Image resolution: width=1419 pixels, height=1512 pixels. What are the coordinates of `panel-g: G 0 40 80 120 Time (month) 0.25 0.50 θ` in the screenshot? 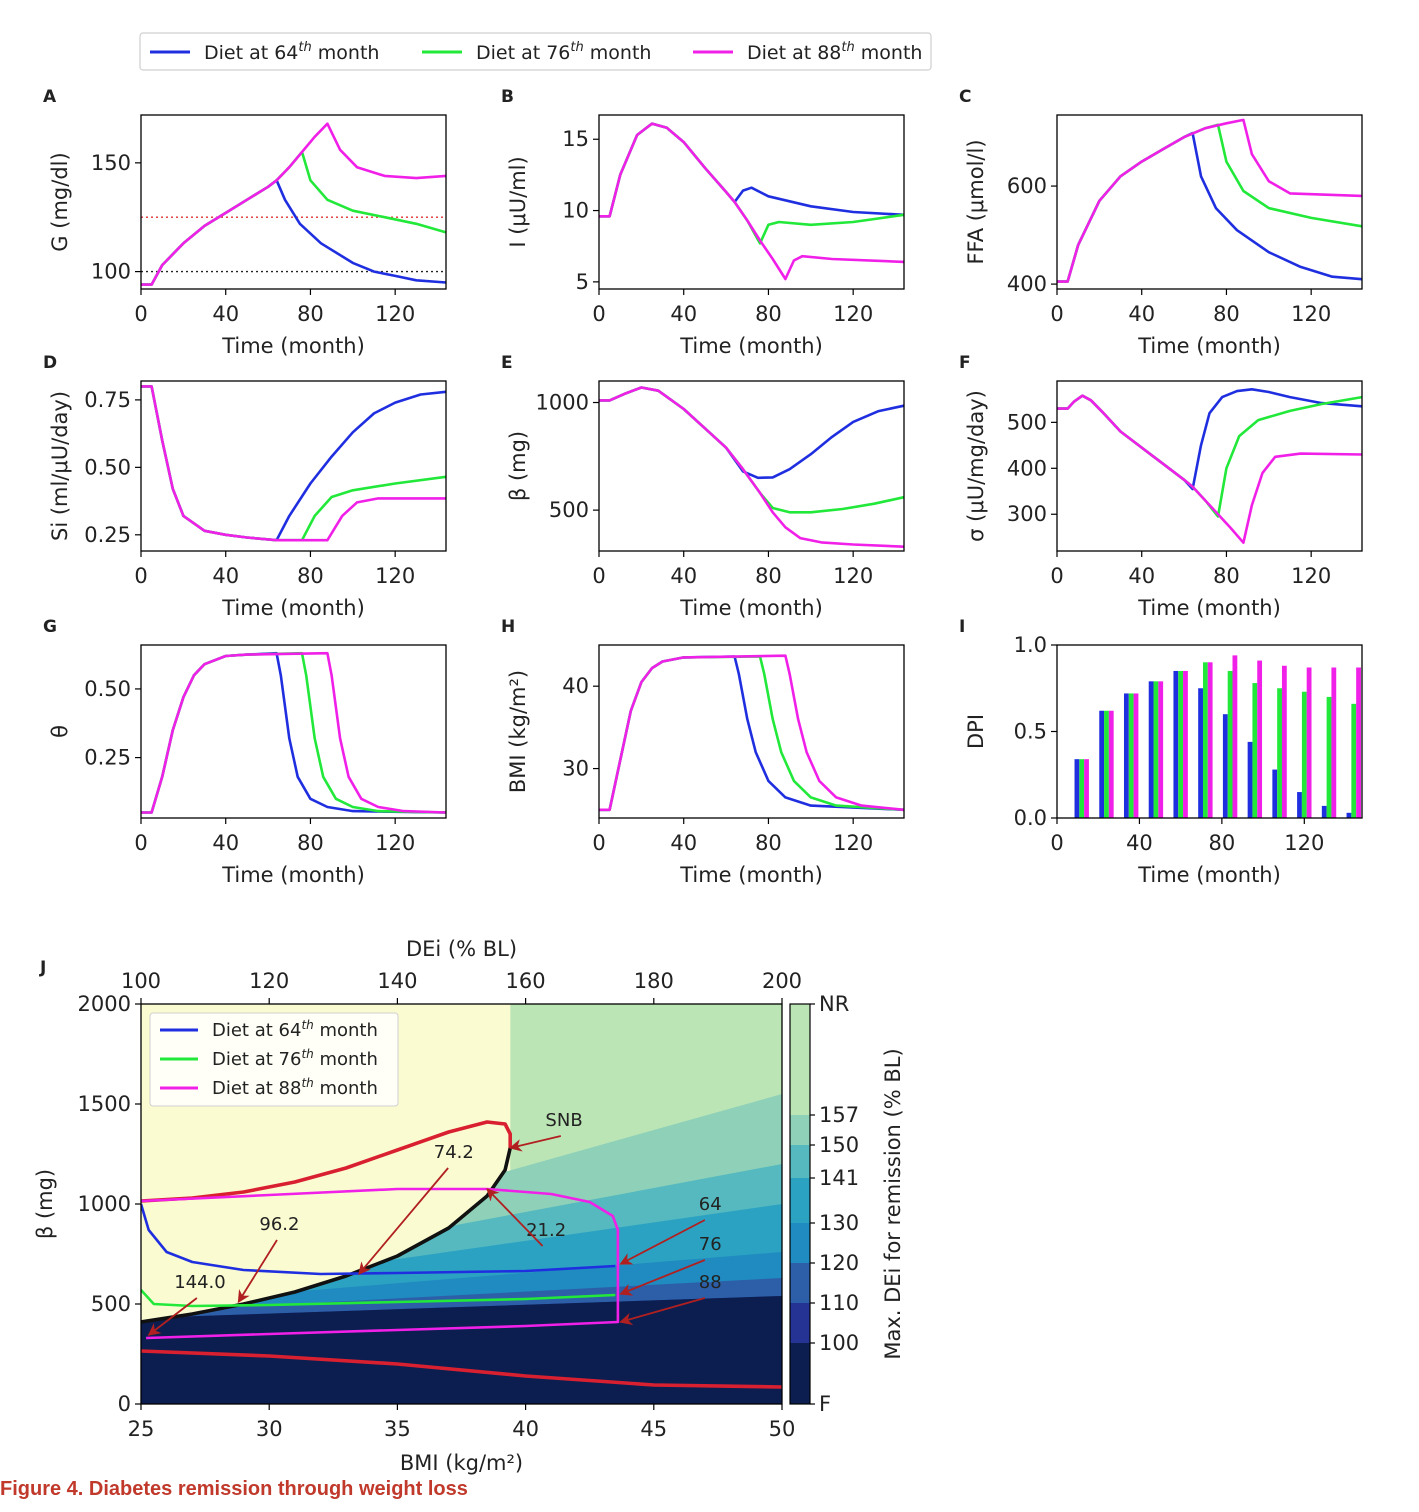 It's located at (245, 752).